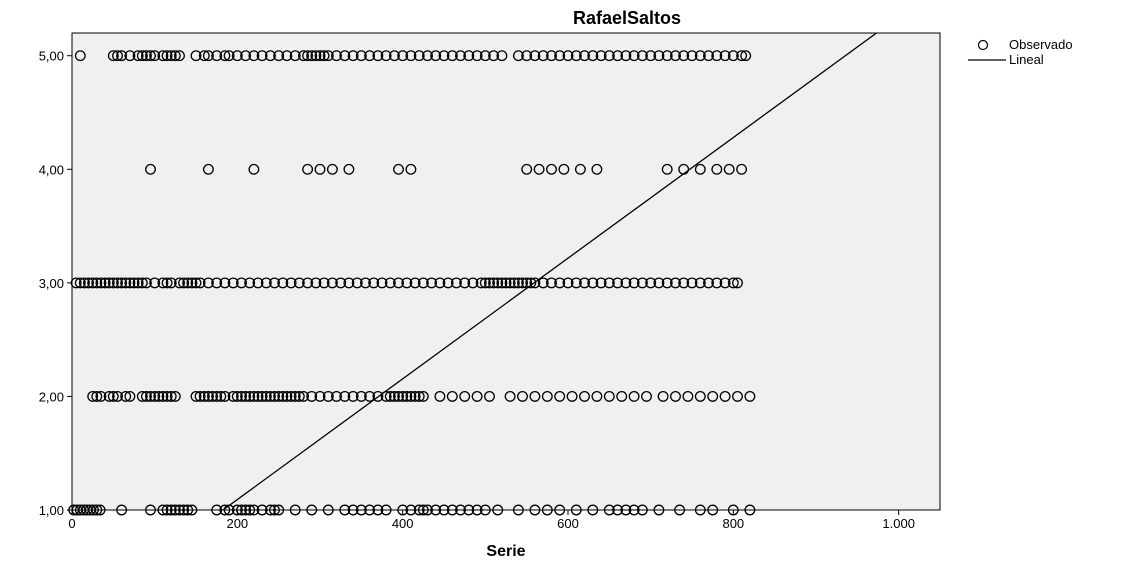  What do you see at coordinates (733, 523) in the screenshot?
I see `x-tick-label: 800` at bounding box center [733, 523].